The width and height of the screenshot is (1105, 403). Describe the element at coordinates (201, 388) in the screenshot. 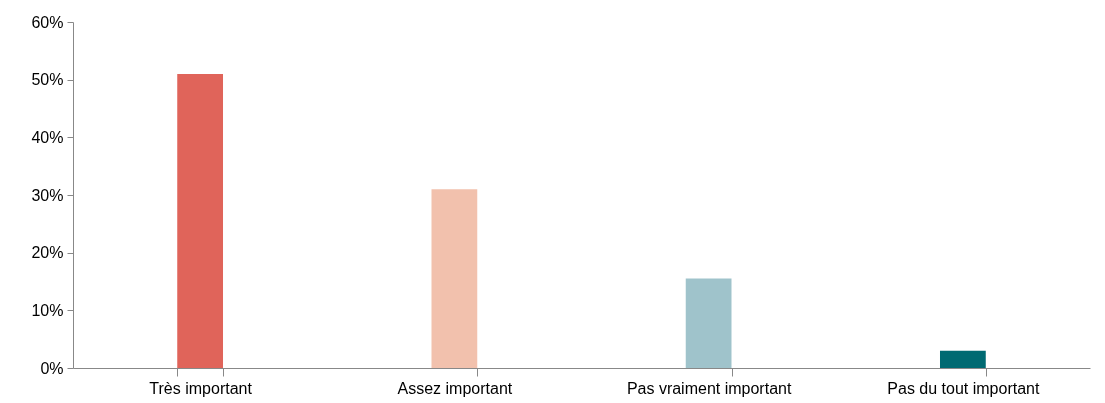

I see `x-tick-label: Très important` at that location.